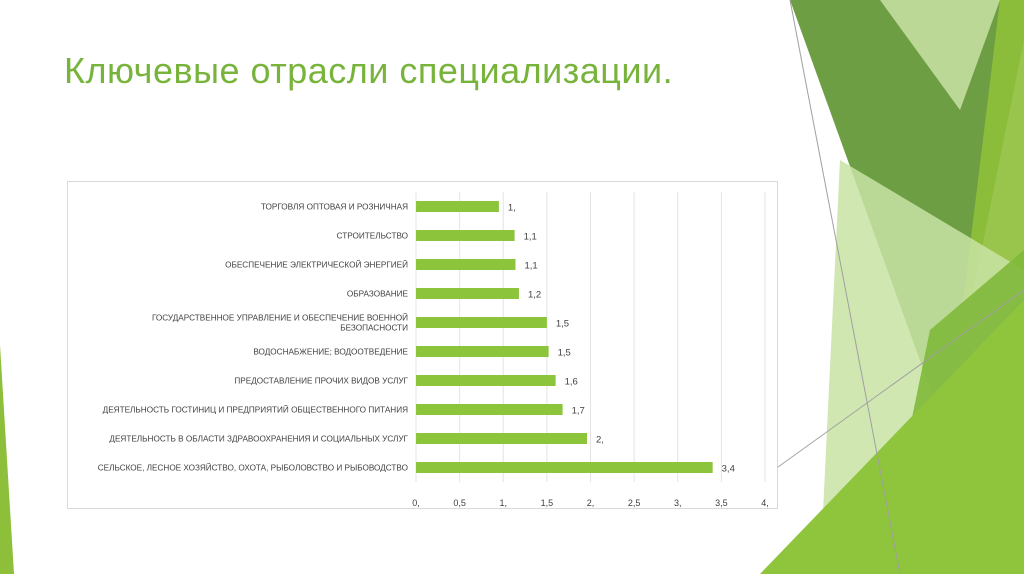 The width and height of the screenshot is (1024, 574). I want to click on category-label: ПРЕДОСТАВЛЕНИЕ ПРОЧИХ ВИДОВ УСЛУГ, so click(321, 381).